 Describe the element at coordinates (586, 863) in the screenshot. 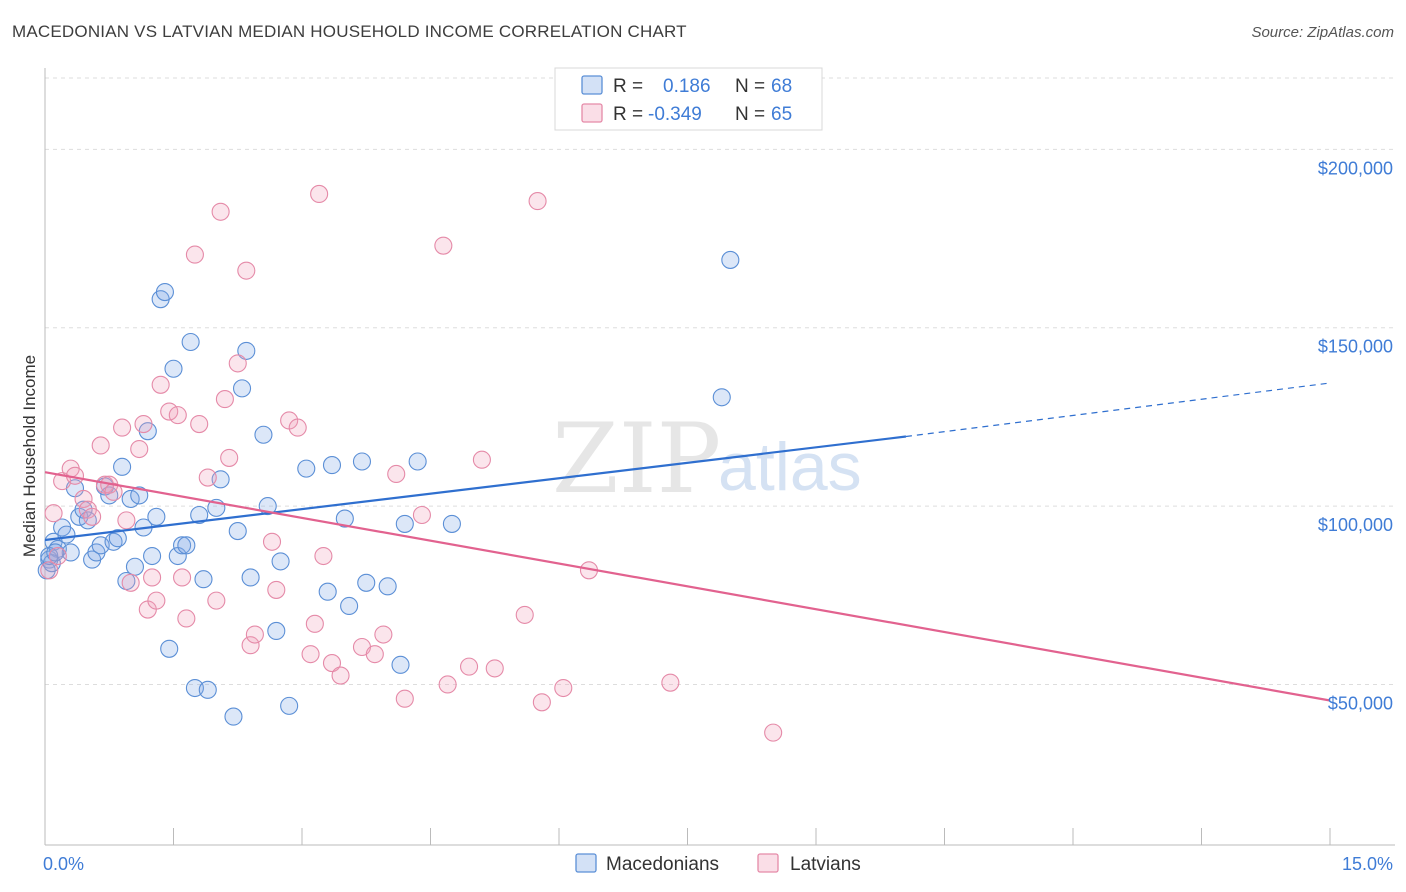

I see `bottom-legend-blue-swatch` at that location.